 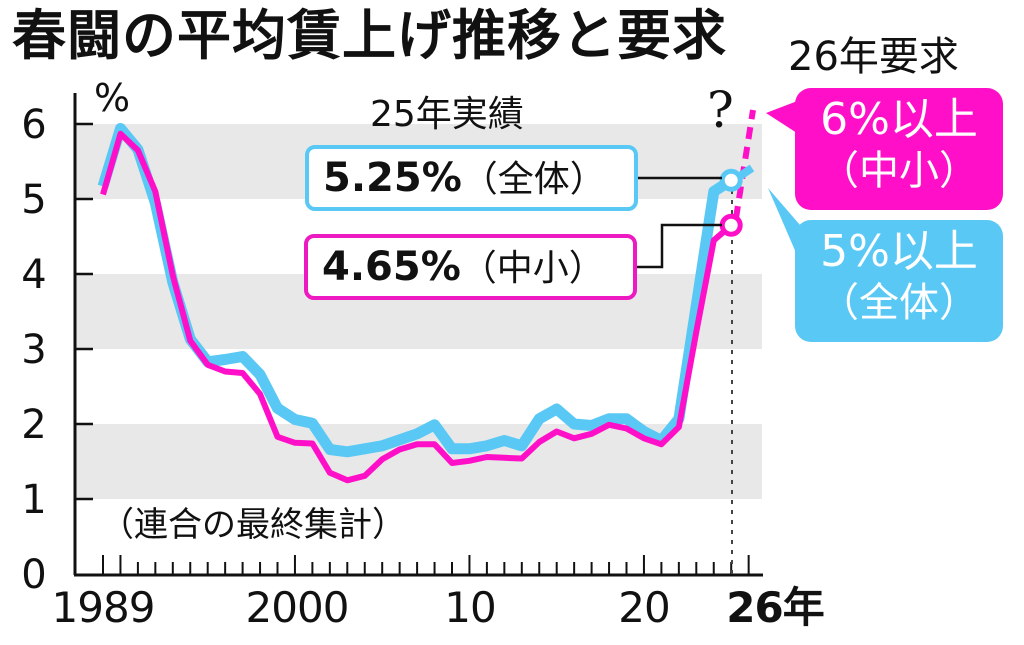 I want to click on overall-2025-marker, so click(x=731, y=180).